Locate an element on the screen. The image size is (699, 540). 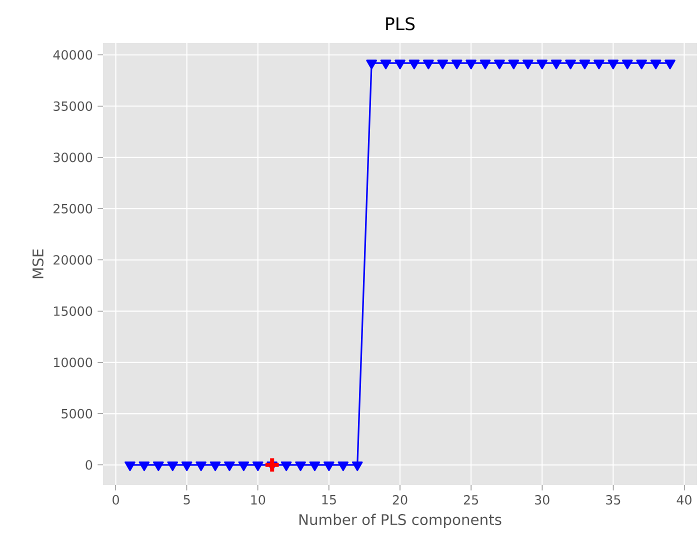
x-axis-title: Number of PLS components is located at coordinates (400, 521).